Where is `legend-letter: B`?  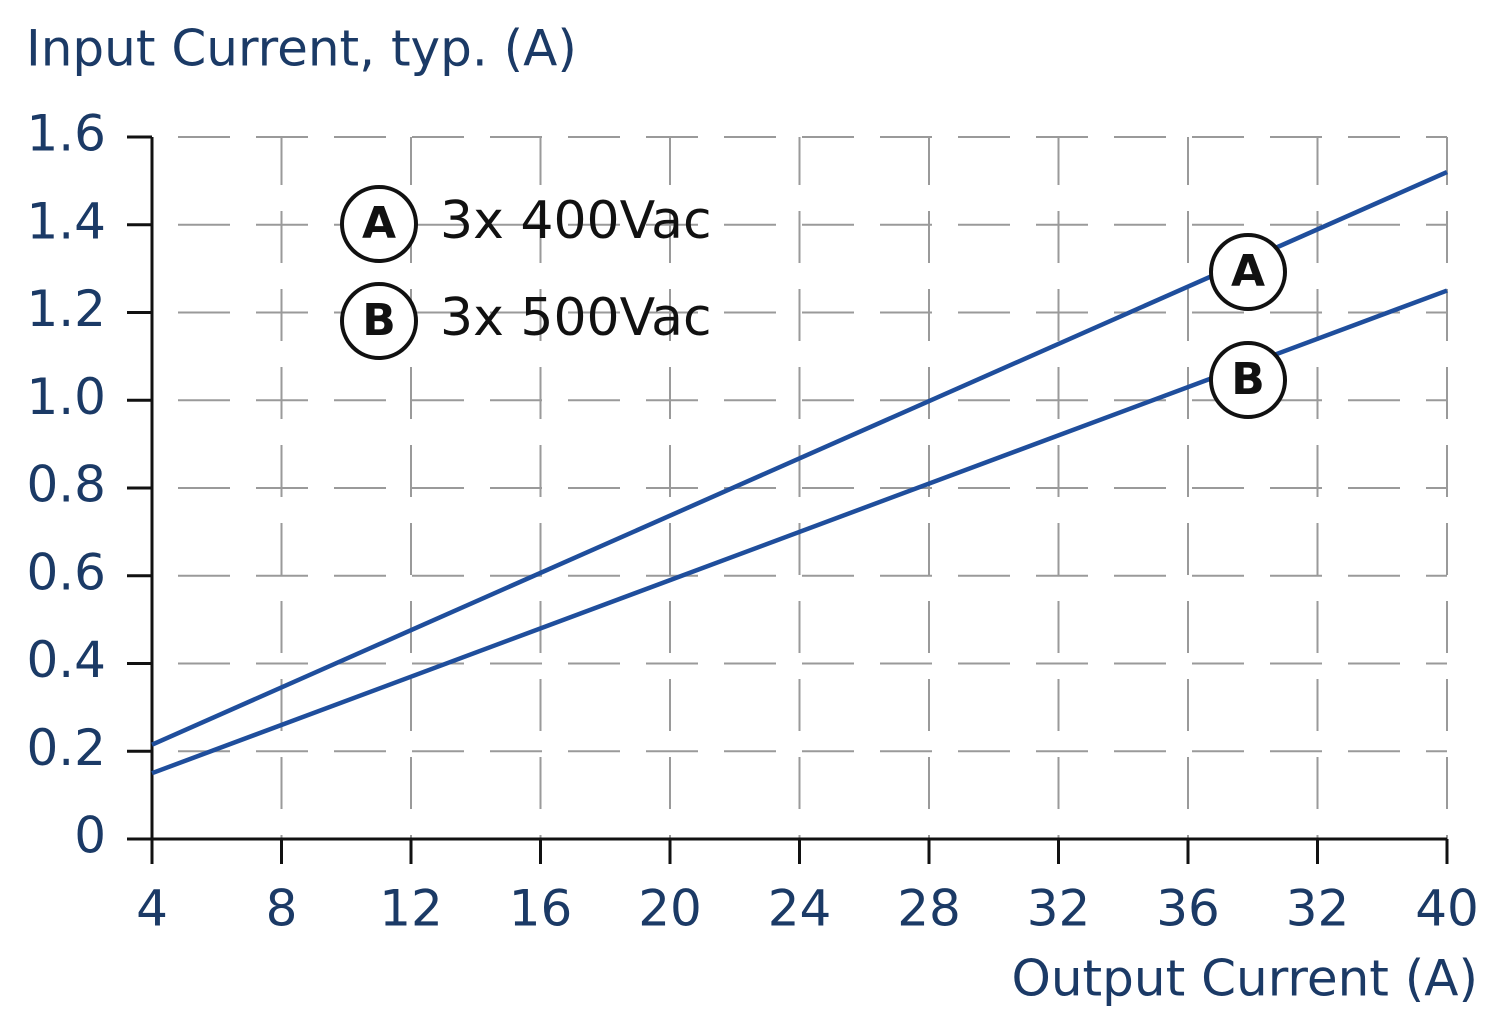
legend-letter: B is located at coordinates (379, 320).